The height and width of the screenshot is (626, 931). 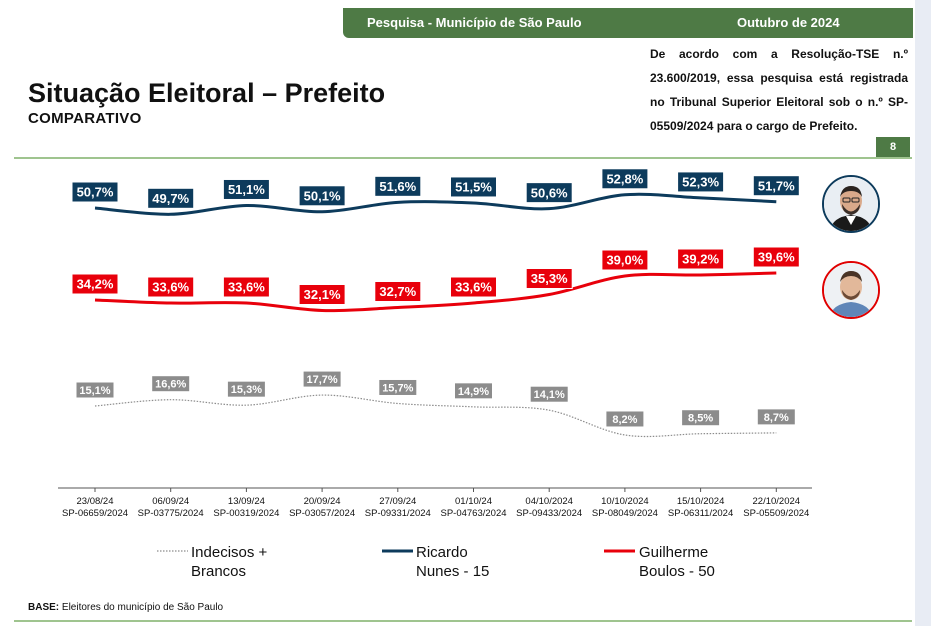 I want to click on x-tick-label-date: 06/09/24, so click(x=170, y=501).